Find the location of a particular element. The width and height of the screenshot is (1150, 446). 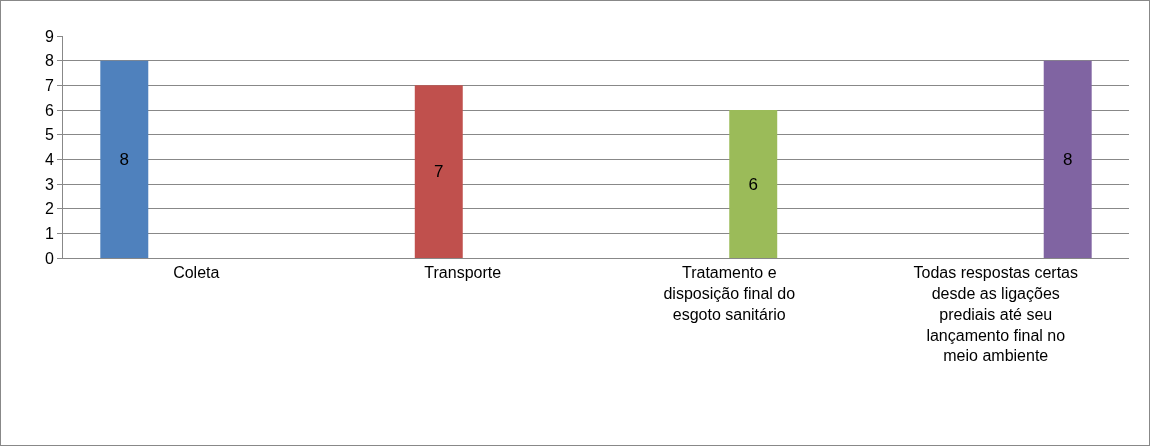

y-tick-label: 8 is located at coordinates (49, 61).